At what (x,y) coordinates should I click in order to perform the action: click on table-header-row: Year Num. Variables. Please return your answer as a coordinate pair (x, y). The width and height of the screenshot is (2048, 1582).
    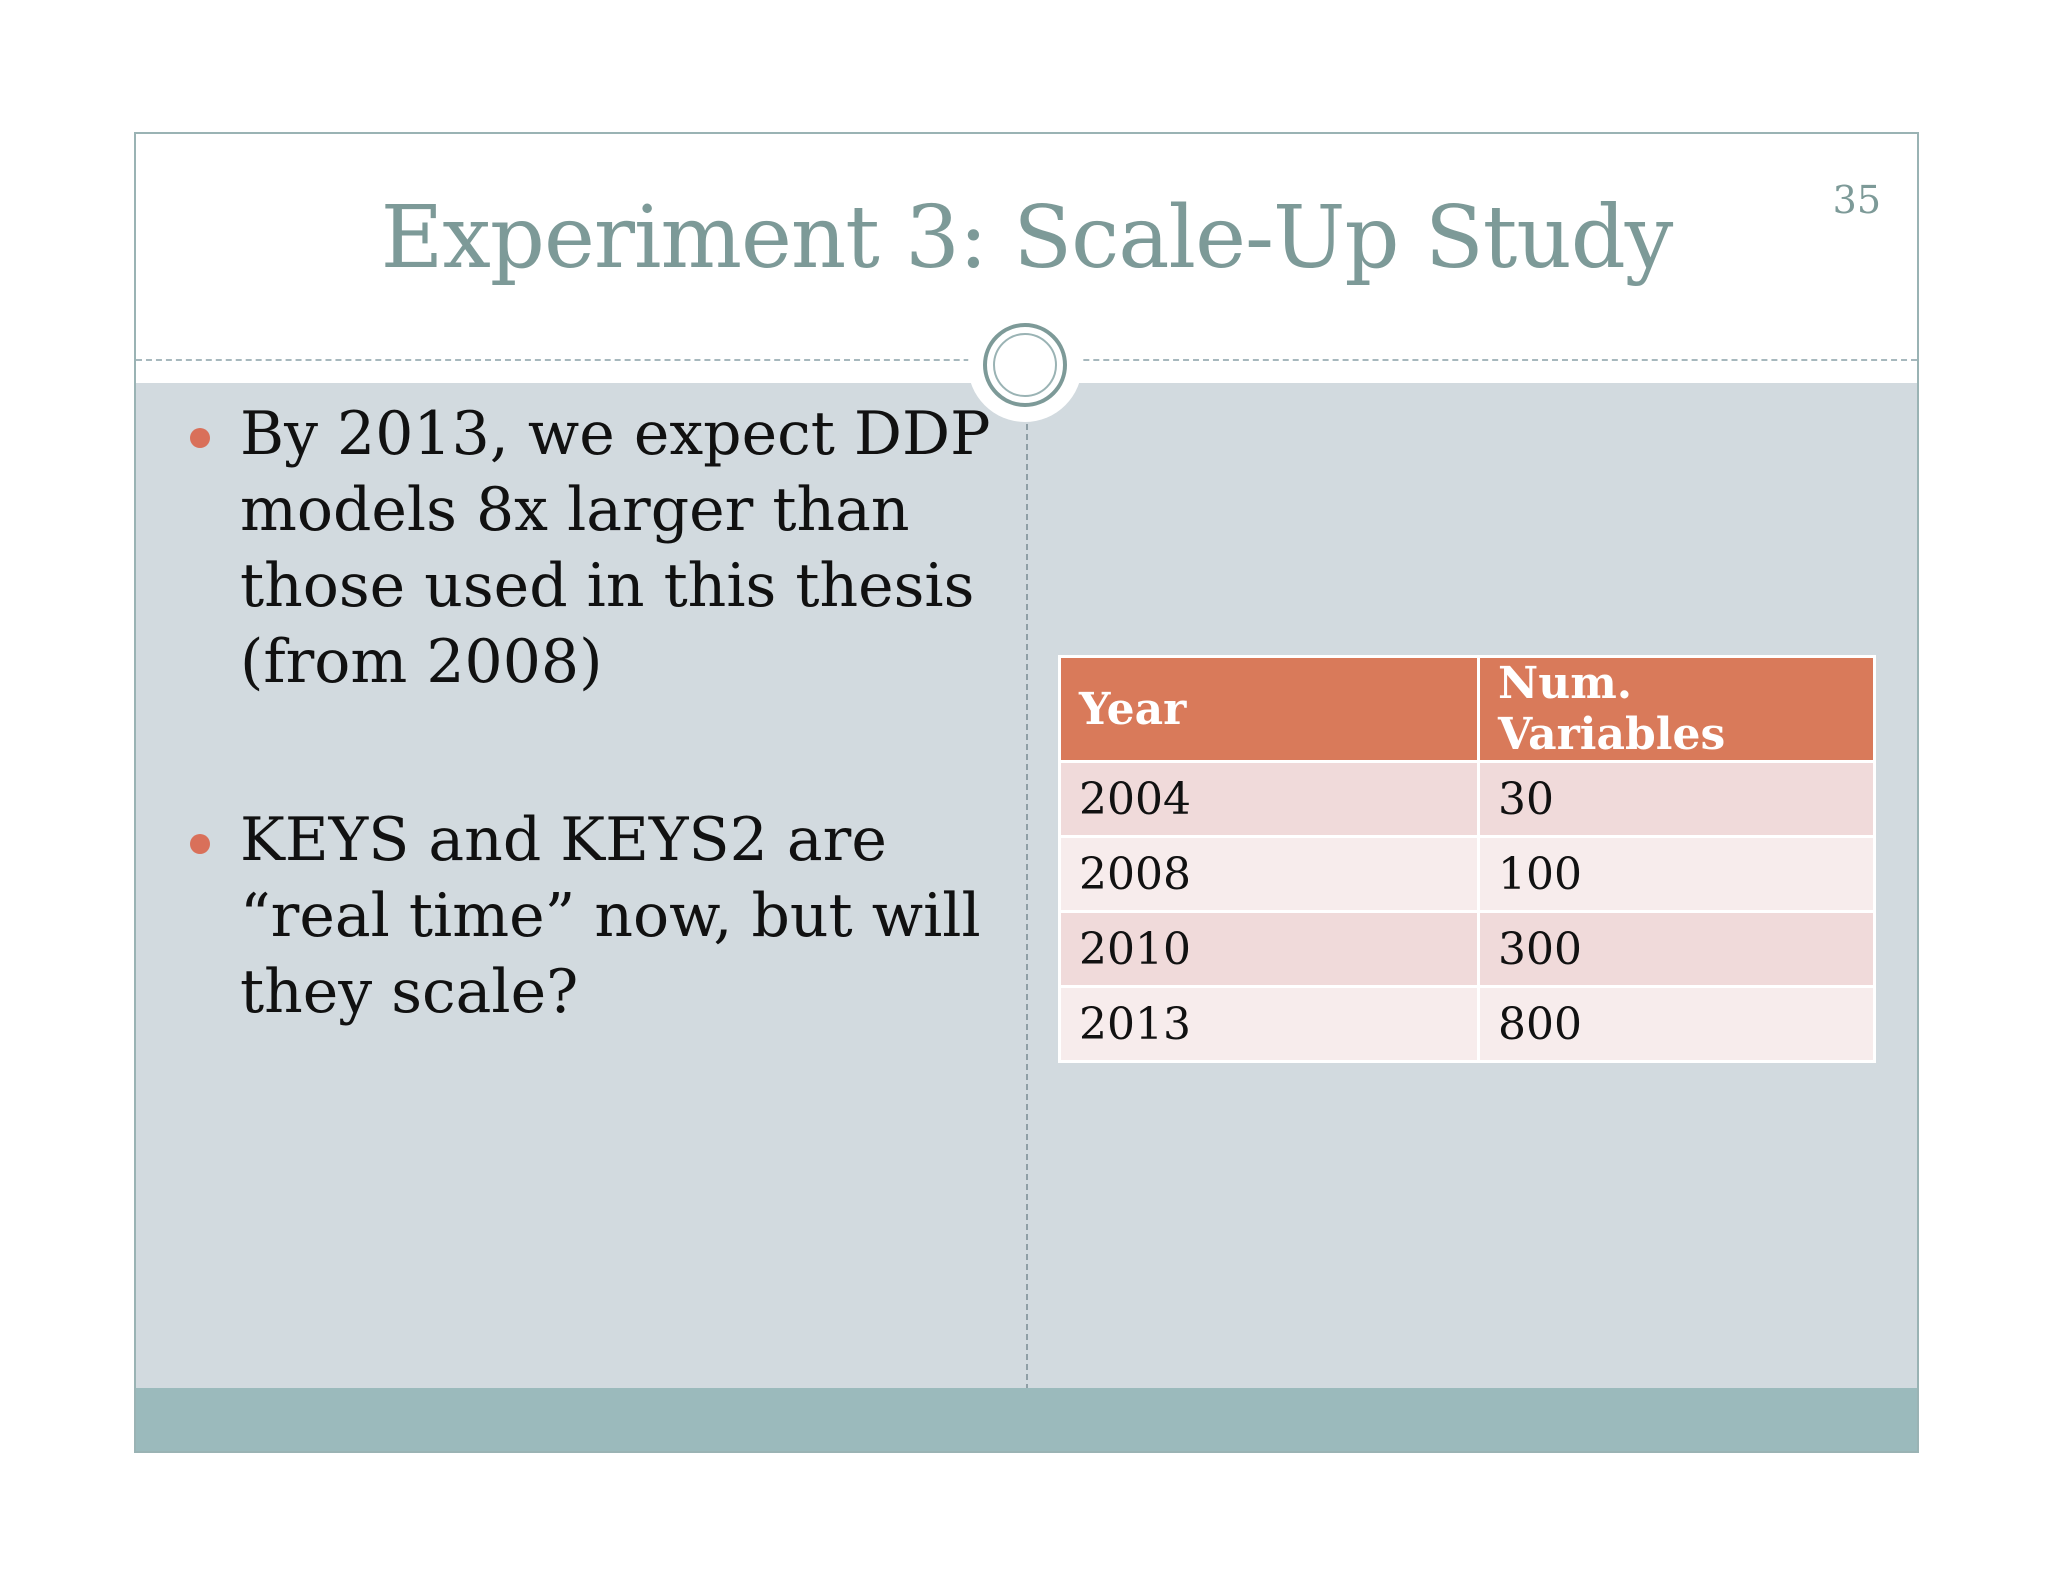
    Looking at the image, I should click on (1467, 709).